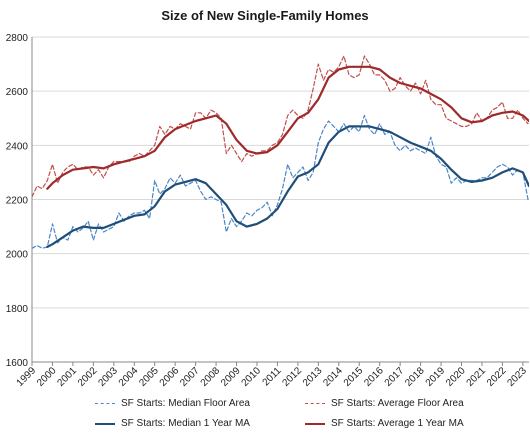 The height and width of the screenshot is (442, 530). Describe the element at coordinates (185, 423) in the screenshot. I see `legend-label-median-1-year-ma: SF Starts: Median 1 Year MA` at that location.